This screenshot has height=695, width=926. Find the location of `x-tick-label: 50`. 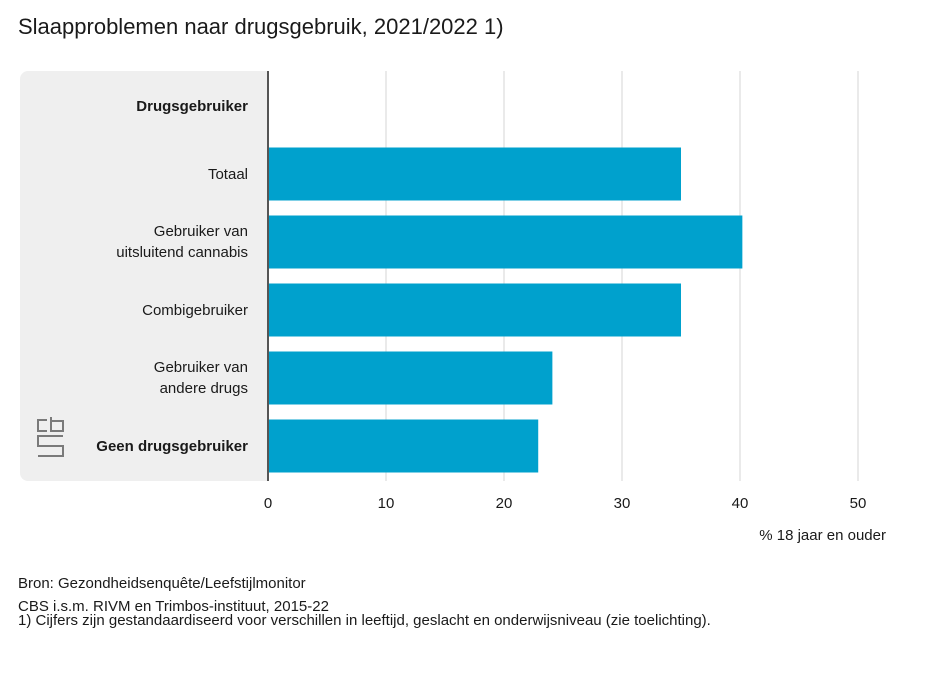

x-tick-label: 50 is located at coordinates (858, 503).